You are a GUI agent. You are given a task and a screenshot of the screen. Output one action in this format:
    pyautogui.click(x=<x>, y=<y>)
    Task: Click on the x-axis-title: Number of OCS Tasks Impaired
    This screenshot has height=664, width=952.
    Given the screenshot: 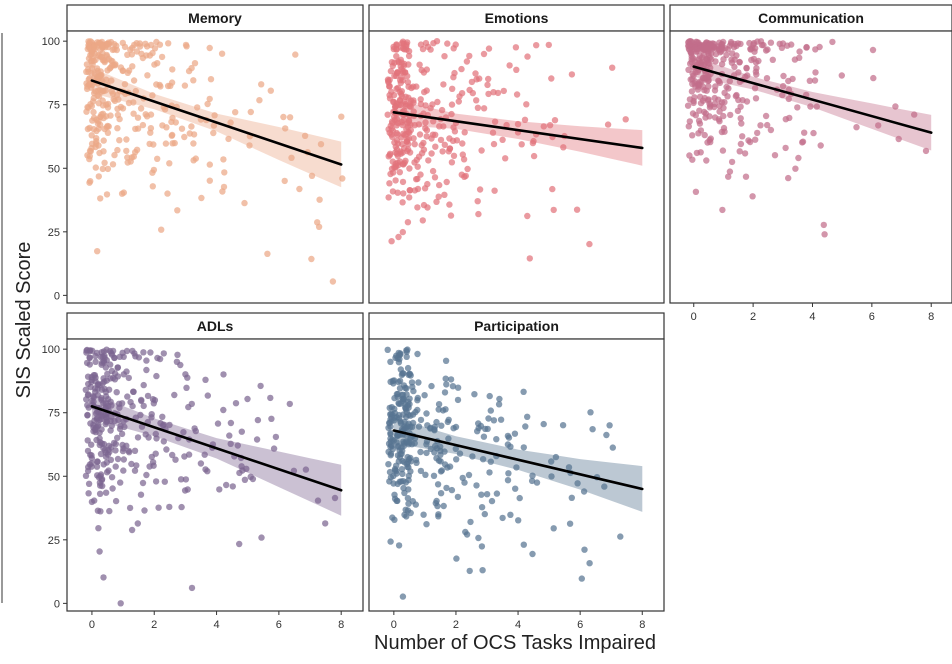 What is the action you would take?
    pyautogui.click(x=515, y=643)
    